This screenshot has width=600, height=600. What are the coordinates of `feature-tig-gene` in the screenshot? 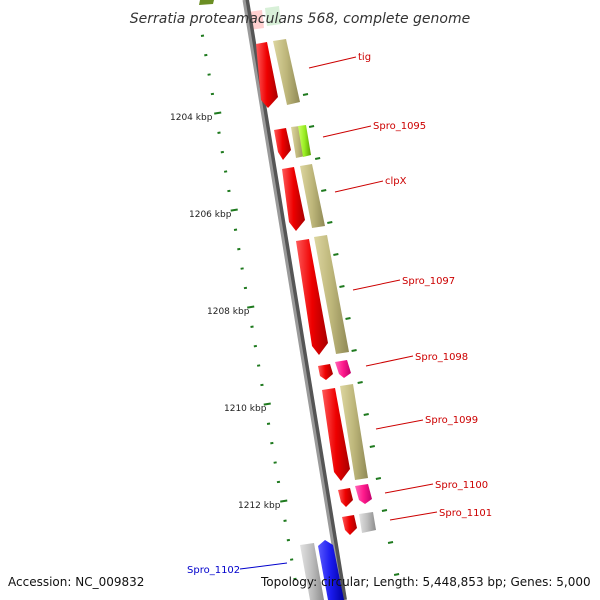 It's located at (286, 72).